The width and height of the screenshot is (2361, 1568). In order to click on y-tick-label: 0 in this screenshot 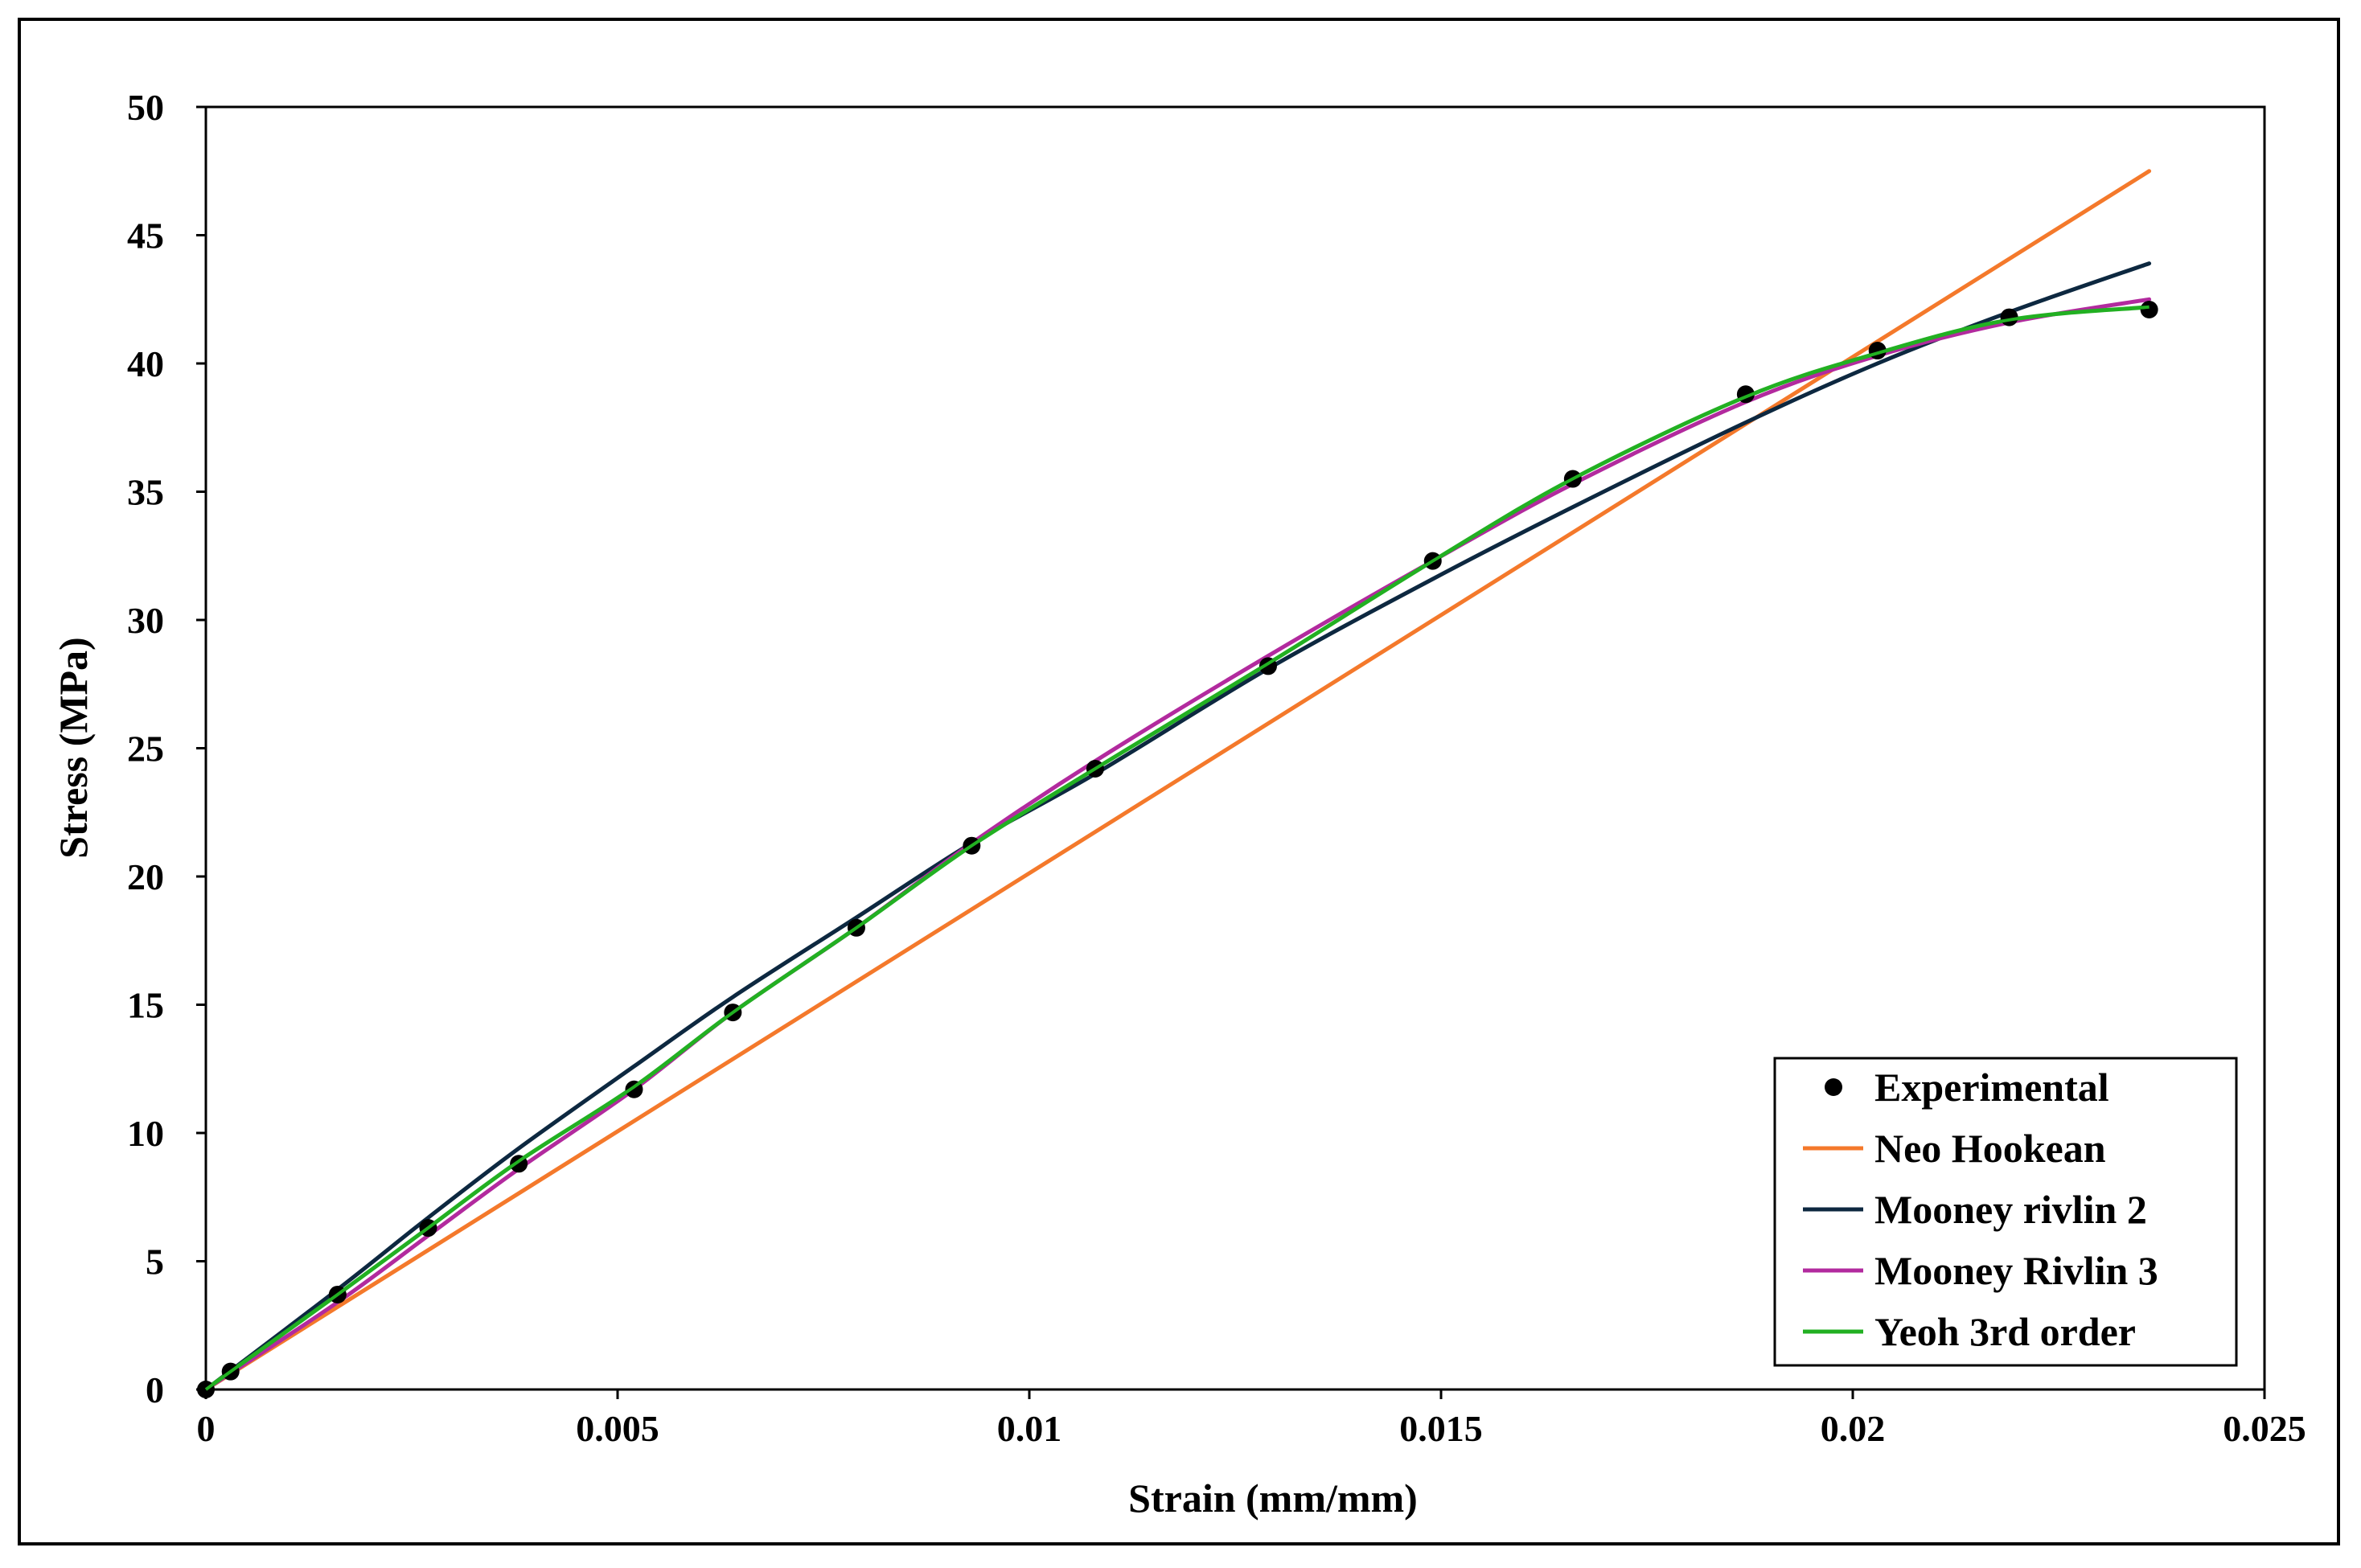, I will do `click(155, 1389)`.